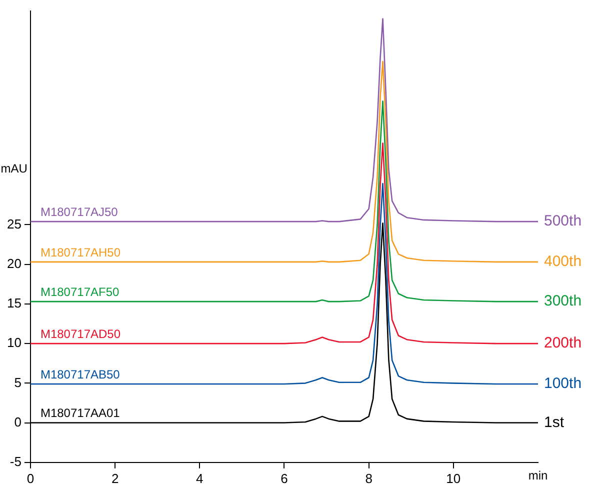 The width and height of the screenshot is (600, 504). What do you see at coordinates (368, 478) in the screenshot?
I see `x-tick-label: 8` at bounding box center [368, 478].